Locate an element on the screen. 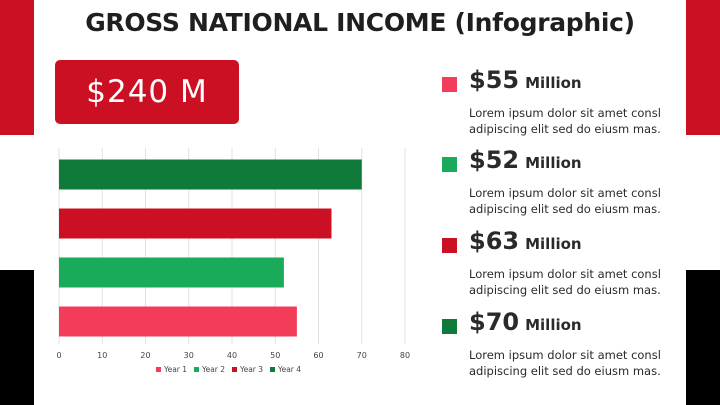 The height and width of the screenshot is (405, 720). stat-value: $55 Million is located at coordinates (525, 80).